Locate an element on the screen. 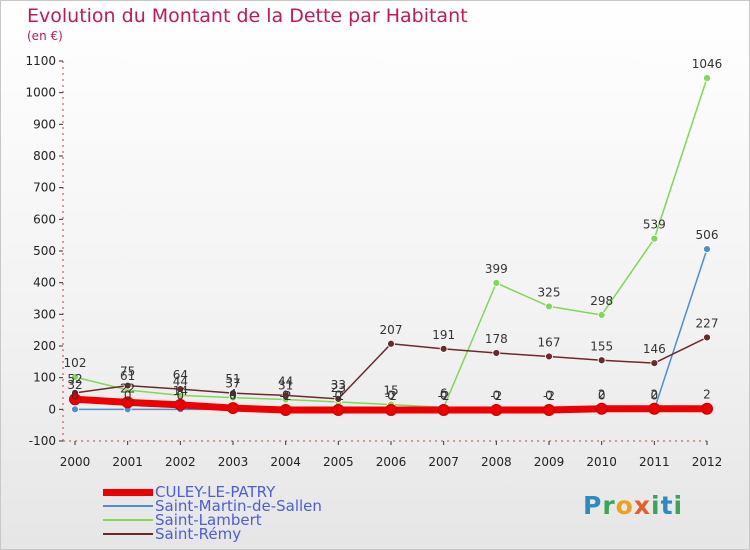  data-label: 2 is located at coordinates (602, 395).